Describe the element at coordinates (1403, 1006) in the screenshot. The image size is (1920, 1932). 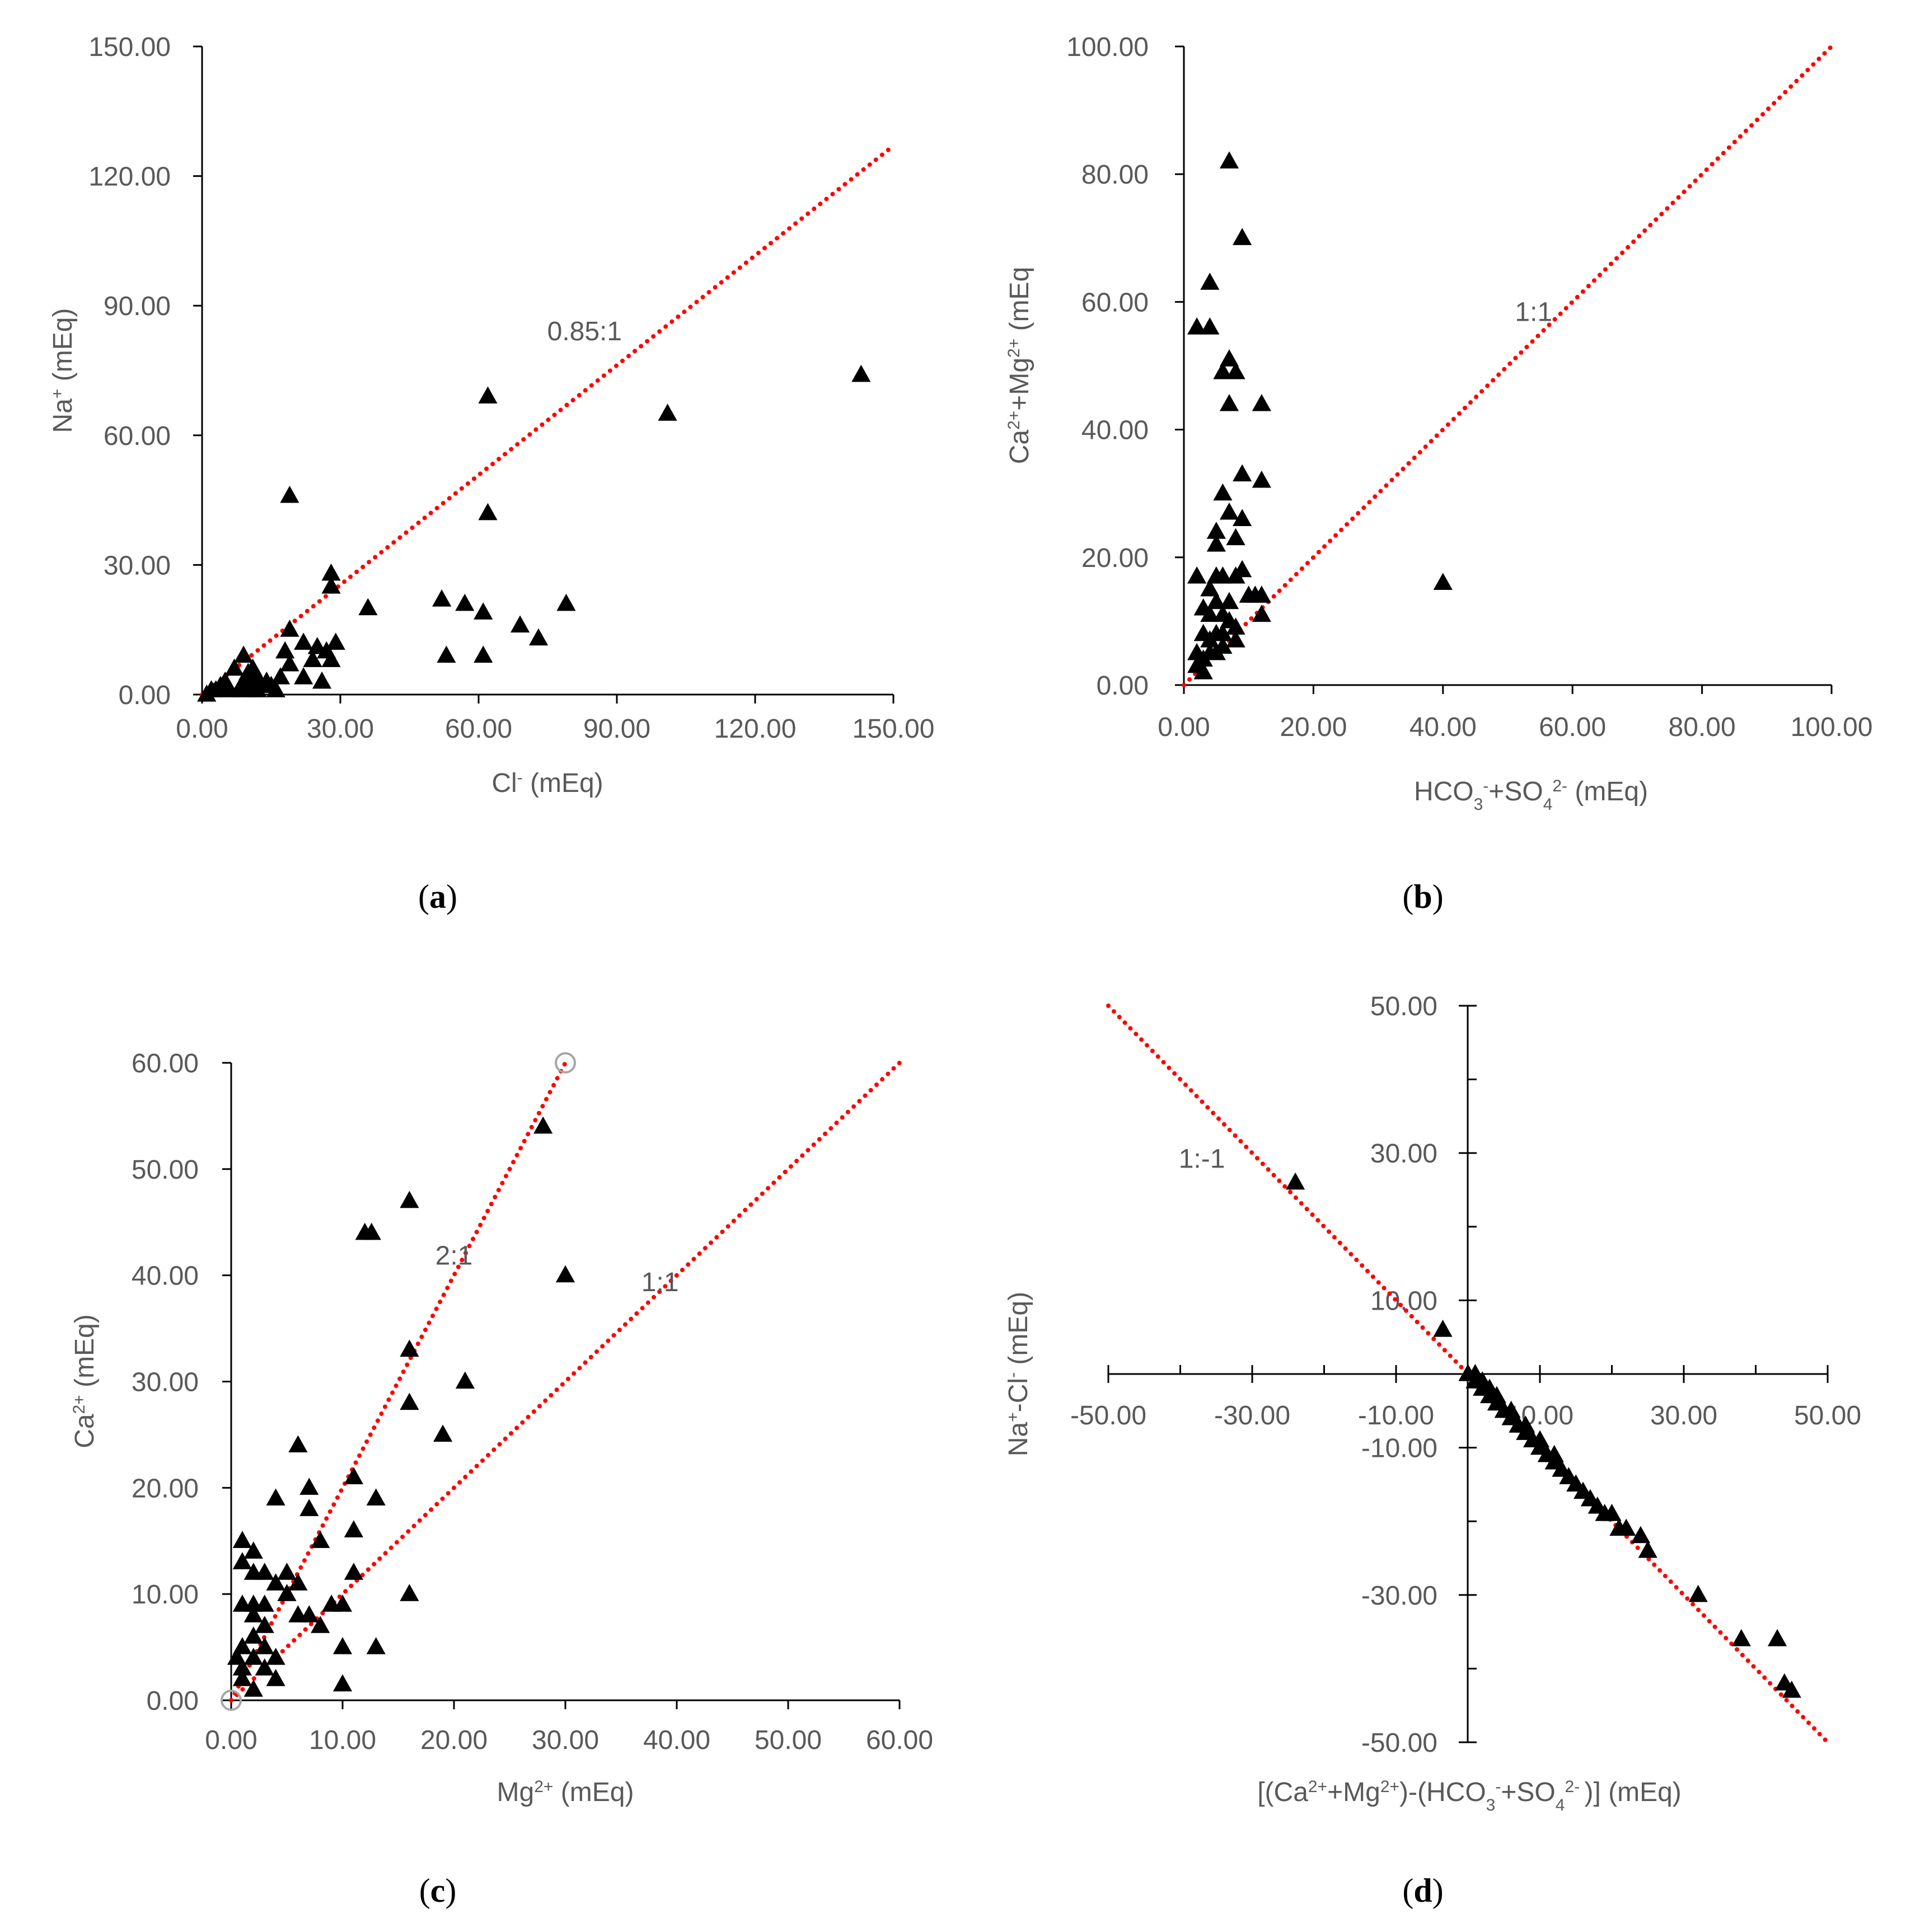
I see `y-tick-label: 50.00` at that location.